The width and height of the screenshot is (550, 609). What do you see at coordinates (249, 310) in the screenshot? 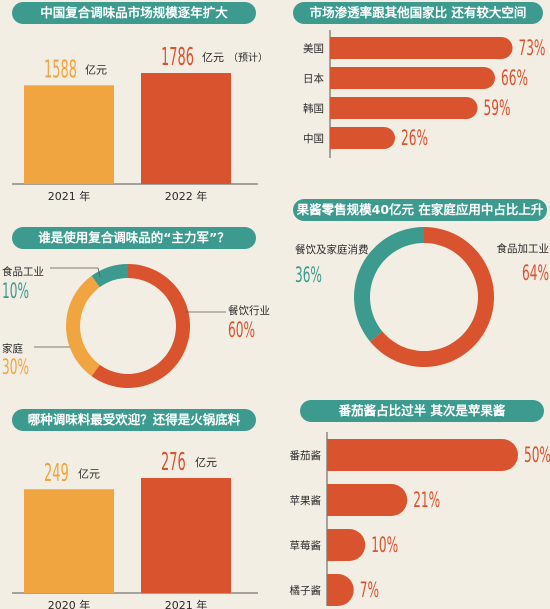
I see `slice-label: 餐饮行业` at bounding box center [249, 310].